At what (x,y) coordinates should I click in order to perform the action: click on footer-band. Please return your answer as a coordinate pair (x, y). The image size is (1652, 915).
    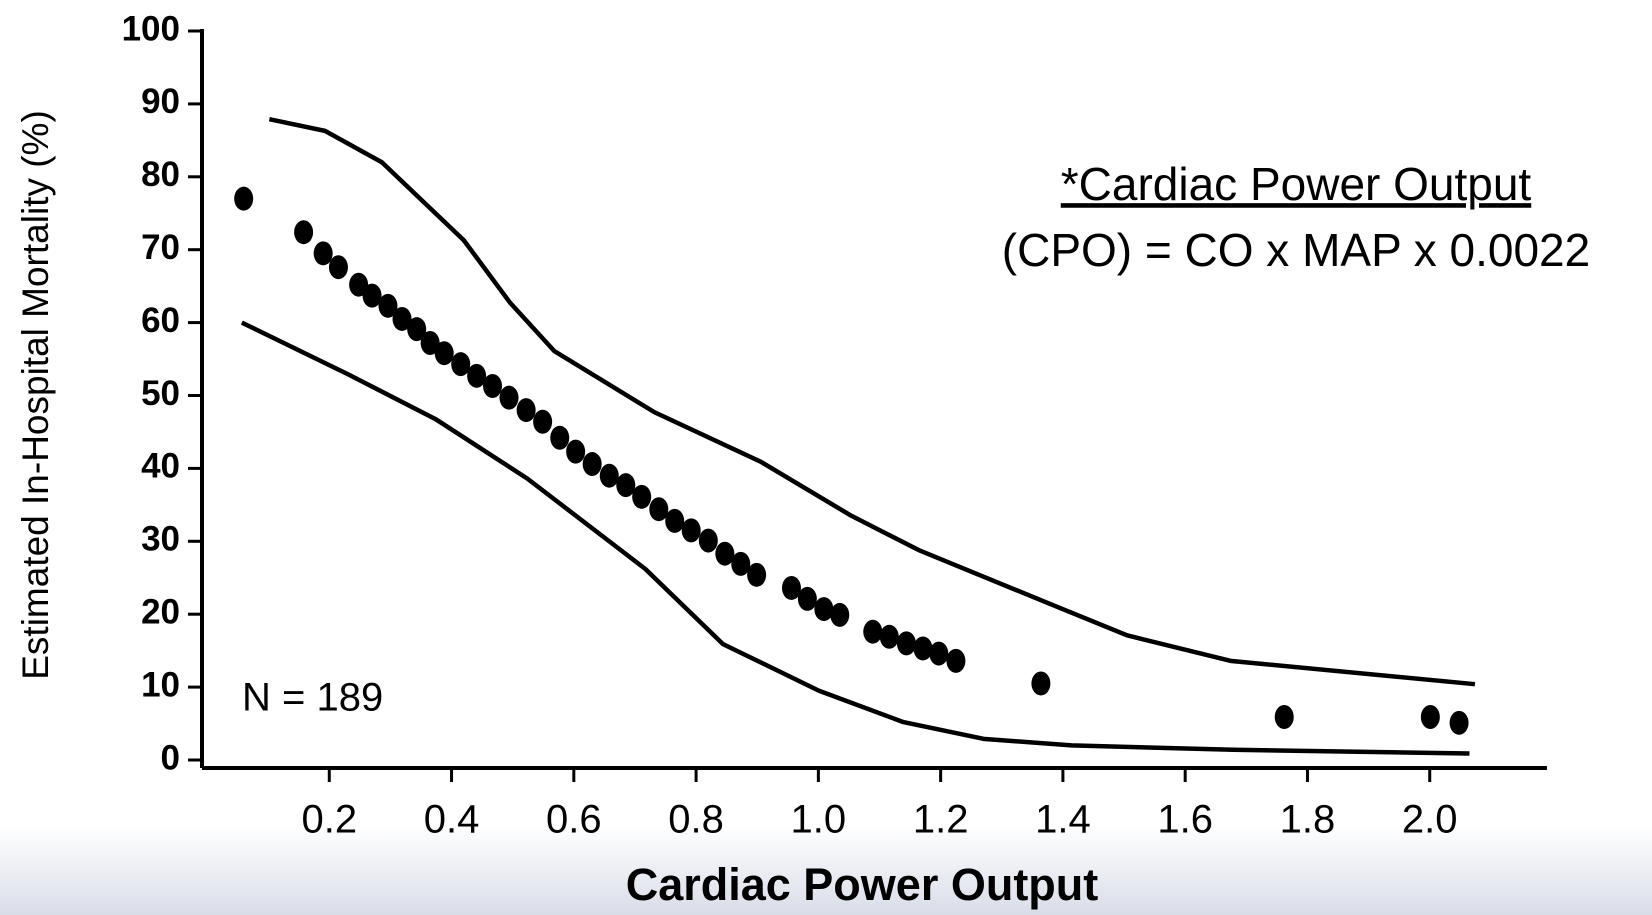
    Looking at the image, I should click on (826, 870).